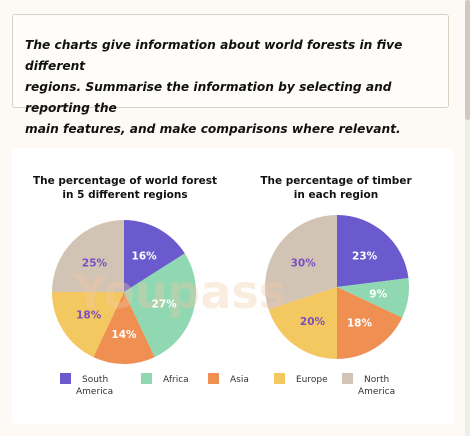 This screenshot has width=470, height=436. I want to click on legend-label: Africa, so click(176, 380).